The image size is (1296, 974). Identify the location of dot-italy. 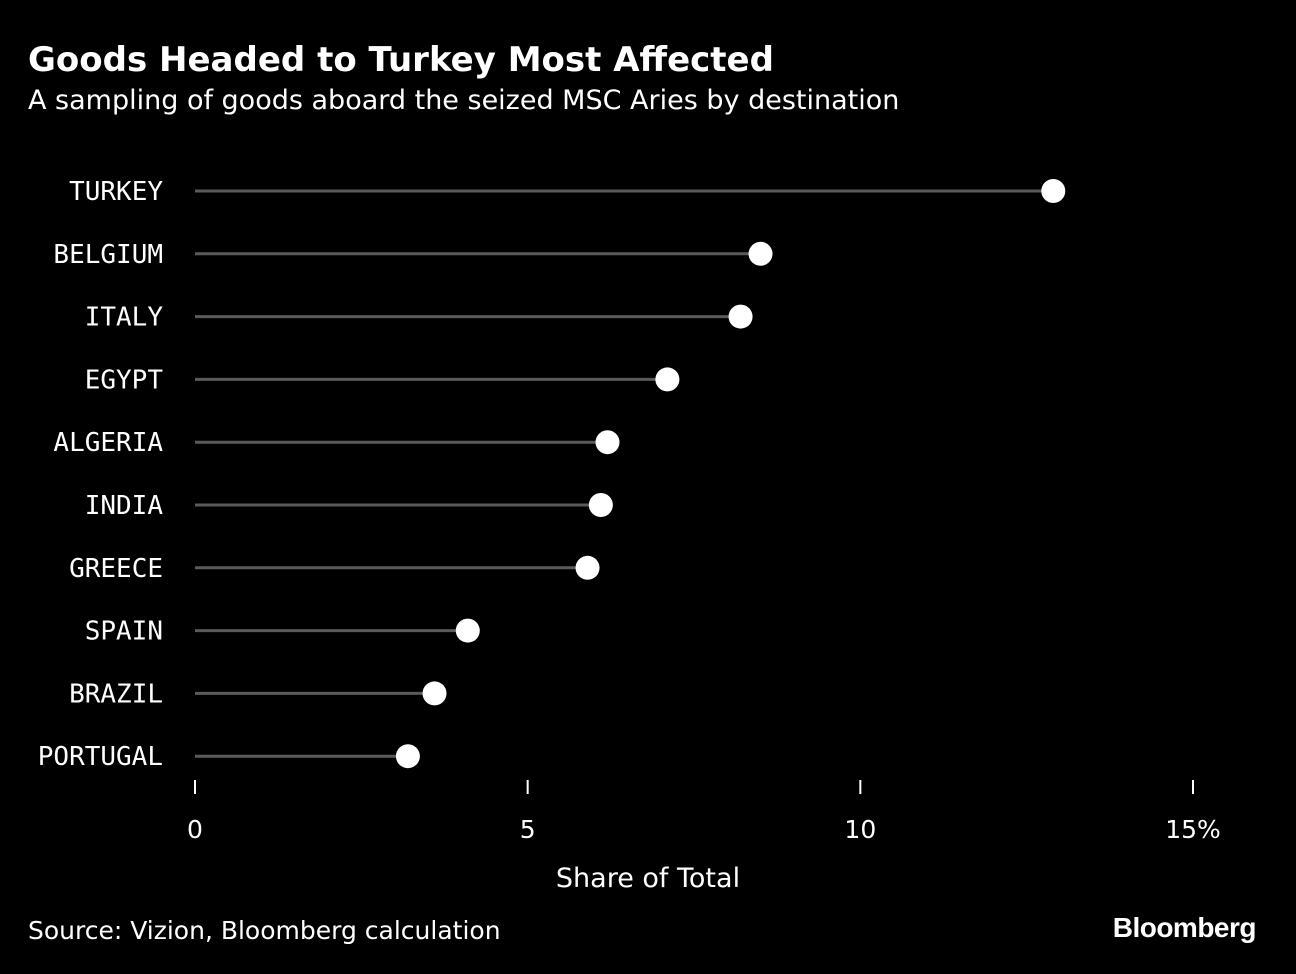
(740, 316).